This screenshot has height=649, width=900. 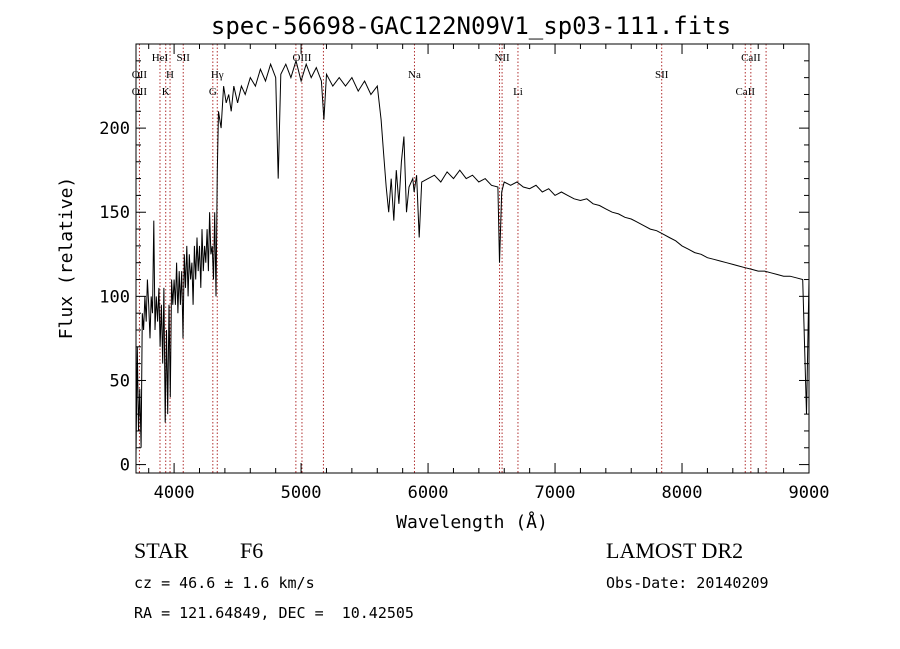 What do you see at coordinates (161, 550) in the screenshot?
I see `object-class: STAR` at bounding box center [161, 550].